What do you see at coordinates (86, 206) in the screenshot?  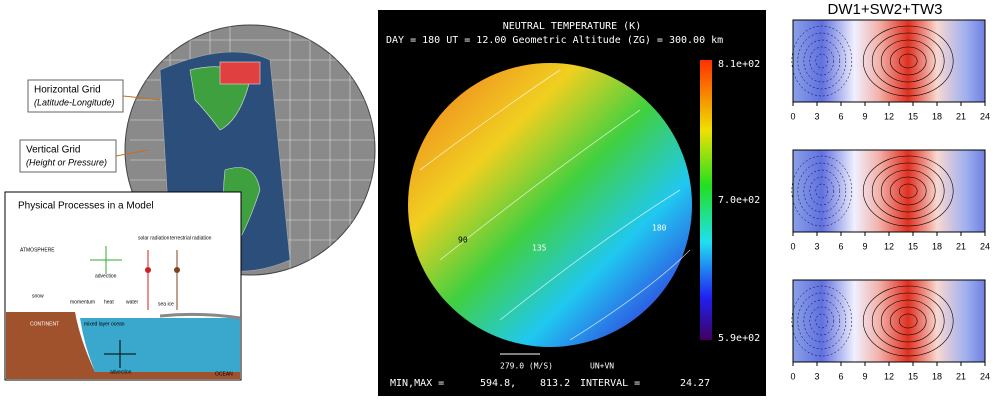 I see `inset-title: Physical Processes in a Model` at bounding box center [86, 206].